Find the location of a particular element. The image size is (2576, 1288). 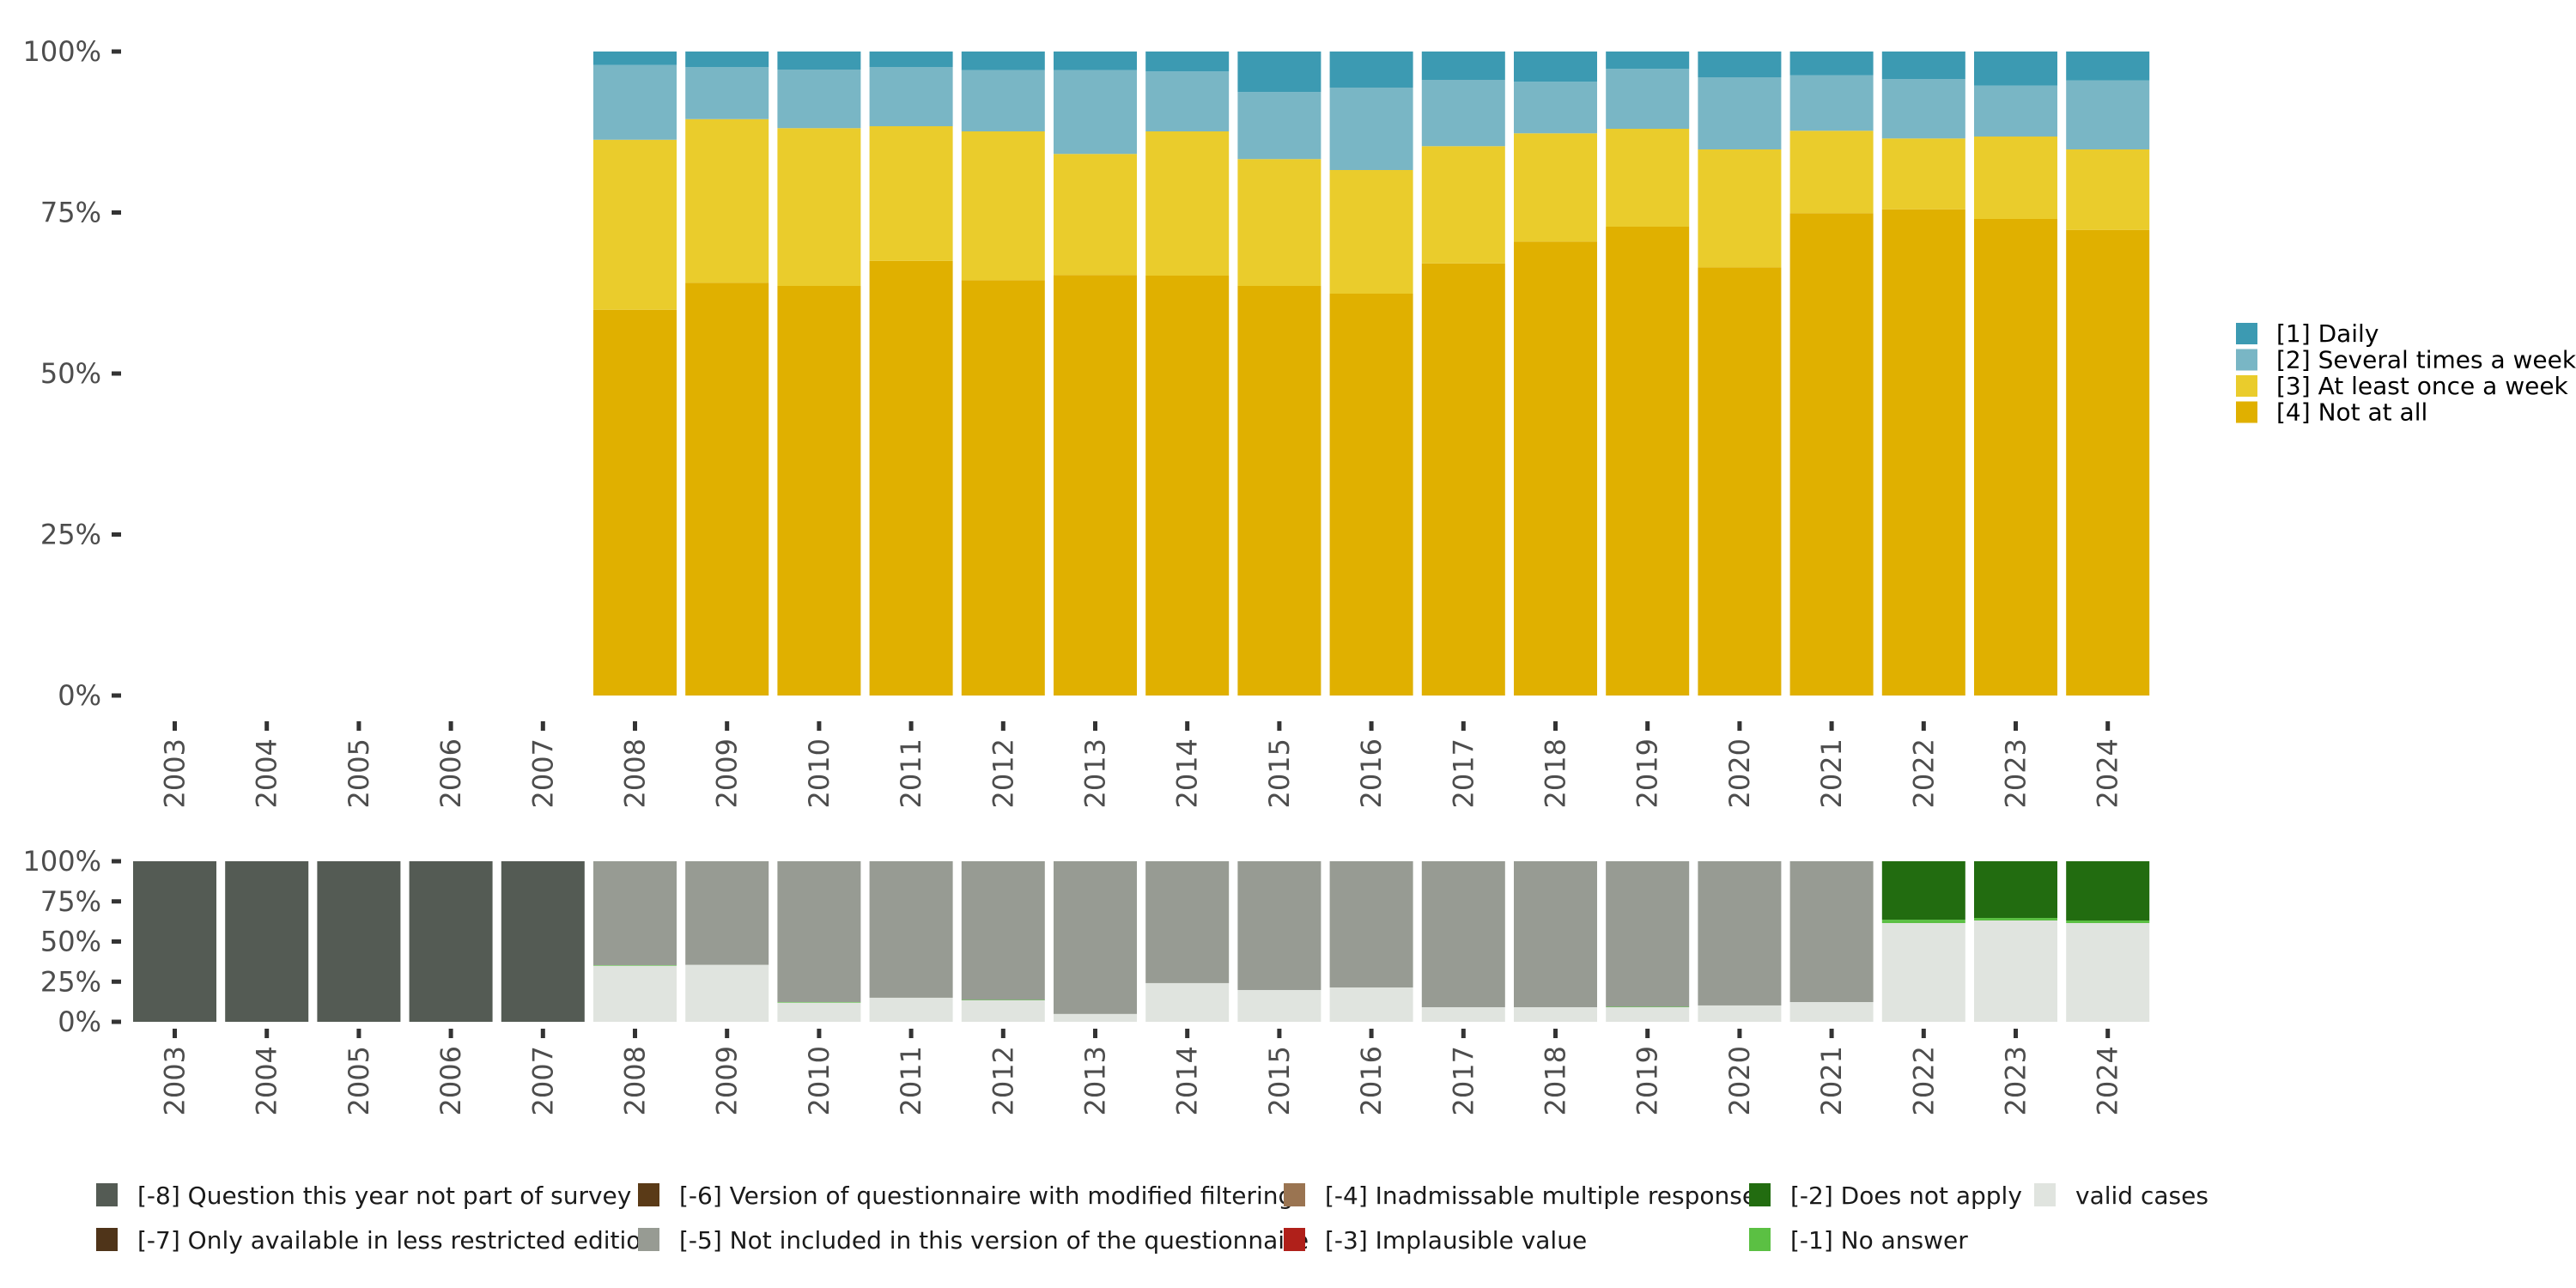

bar-segment-2014-3-at-least-once-a-week is located at coordinates (1188, 203).